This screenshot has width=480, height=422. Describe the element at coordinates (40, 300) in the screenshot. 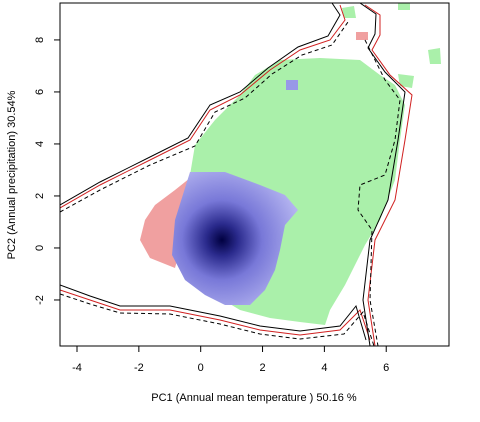

I see `y-tick-label: -2` at that location.